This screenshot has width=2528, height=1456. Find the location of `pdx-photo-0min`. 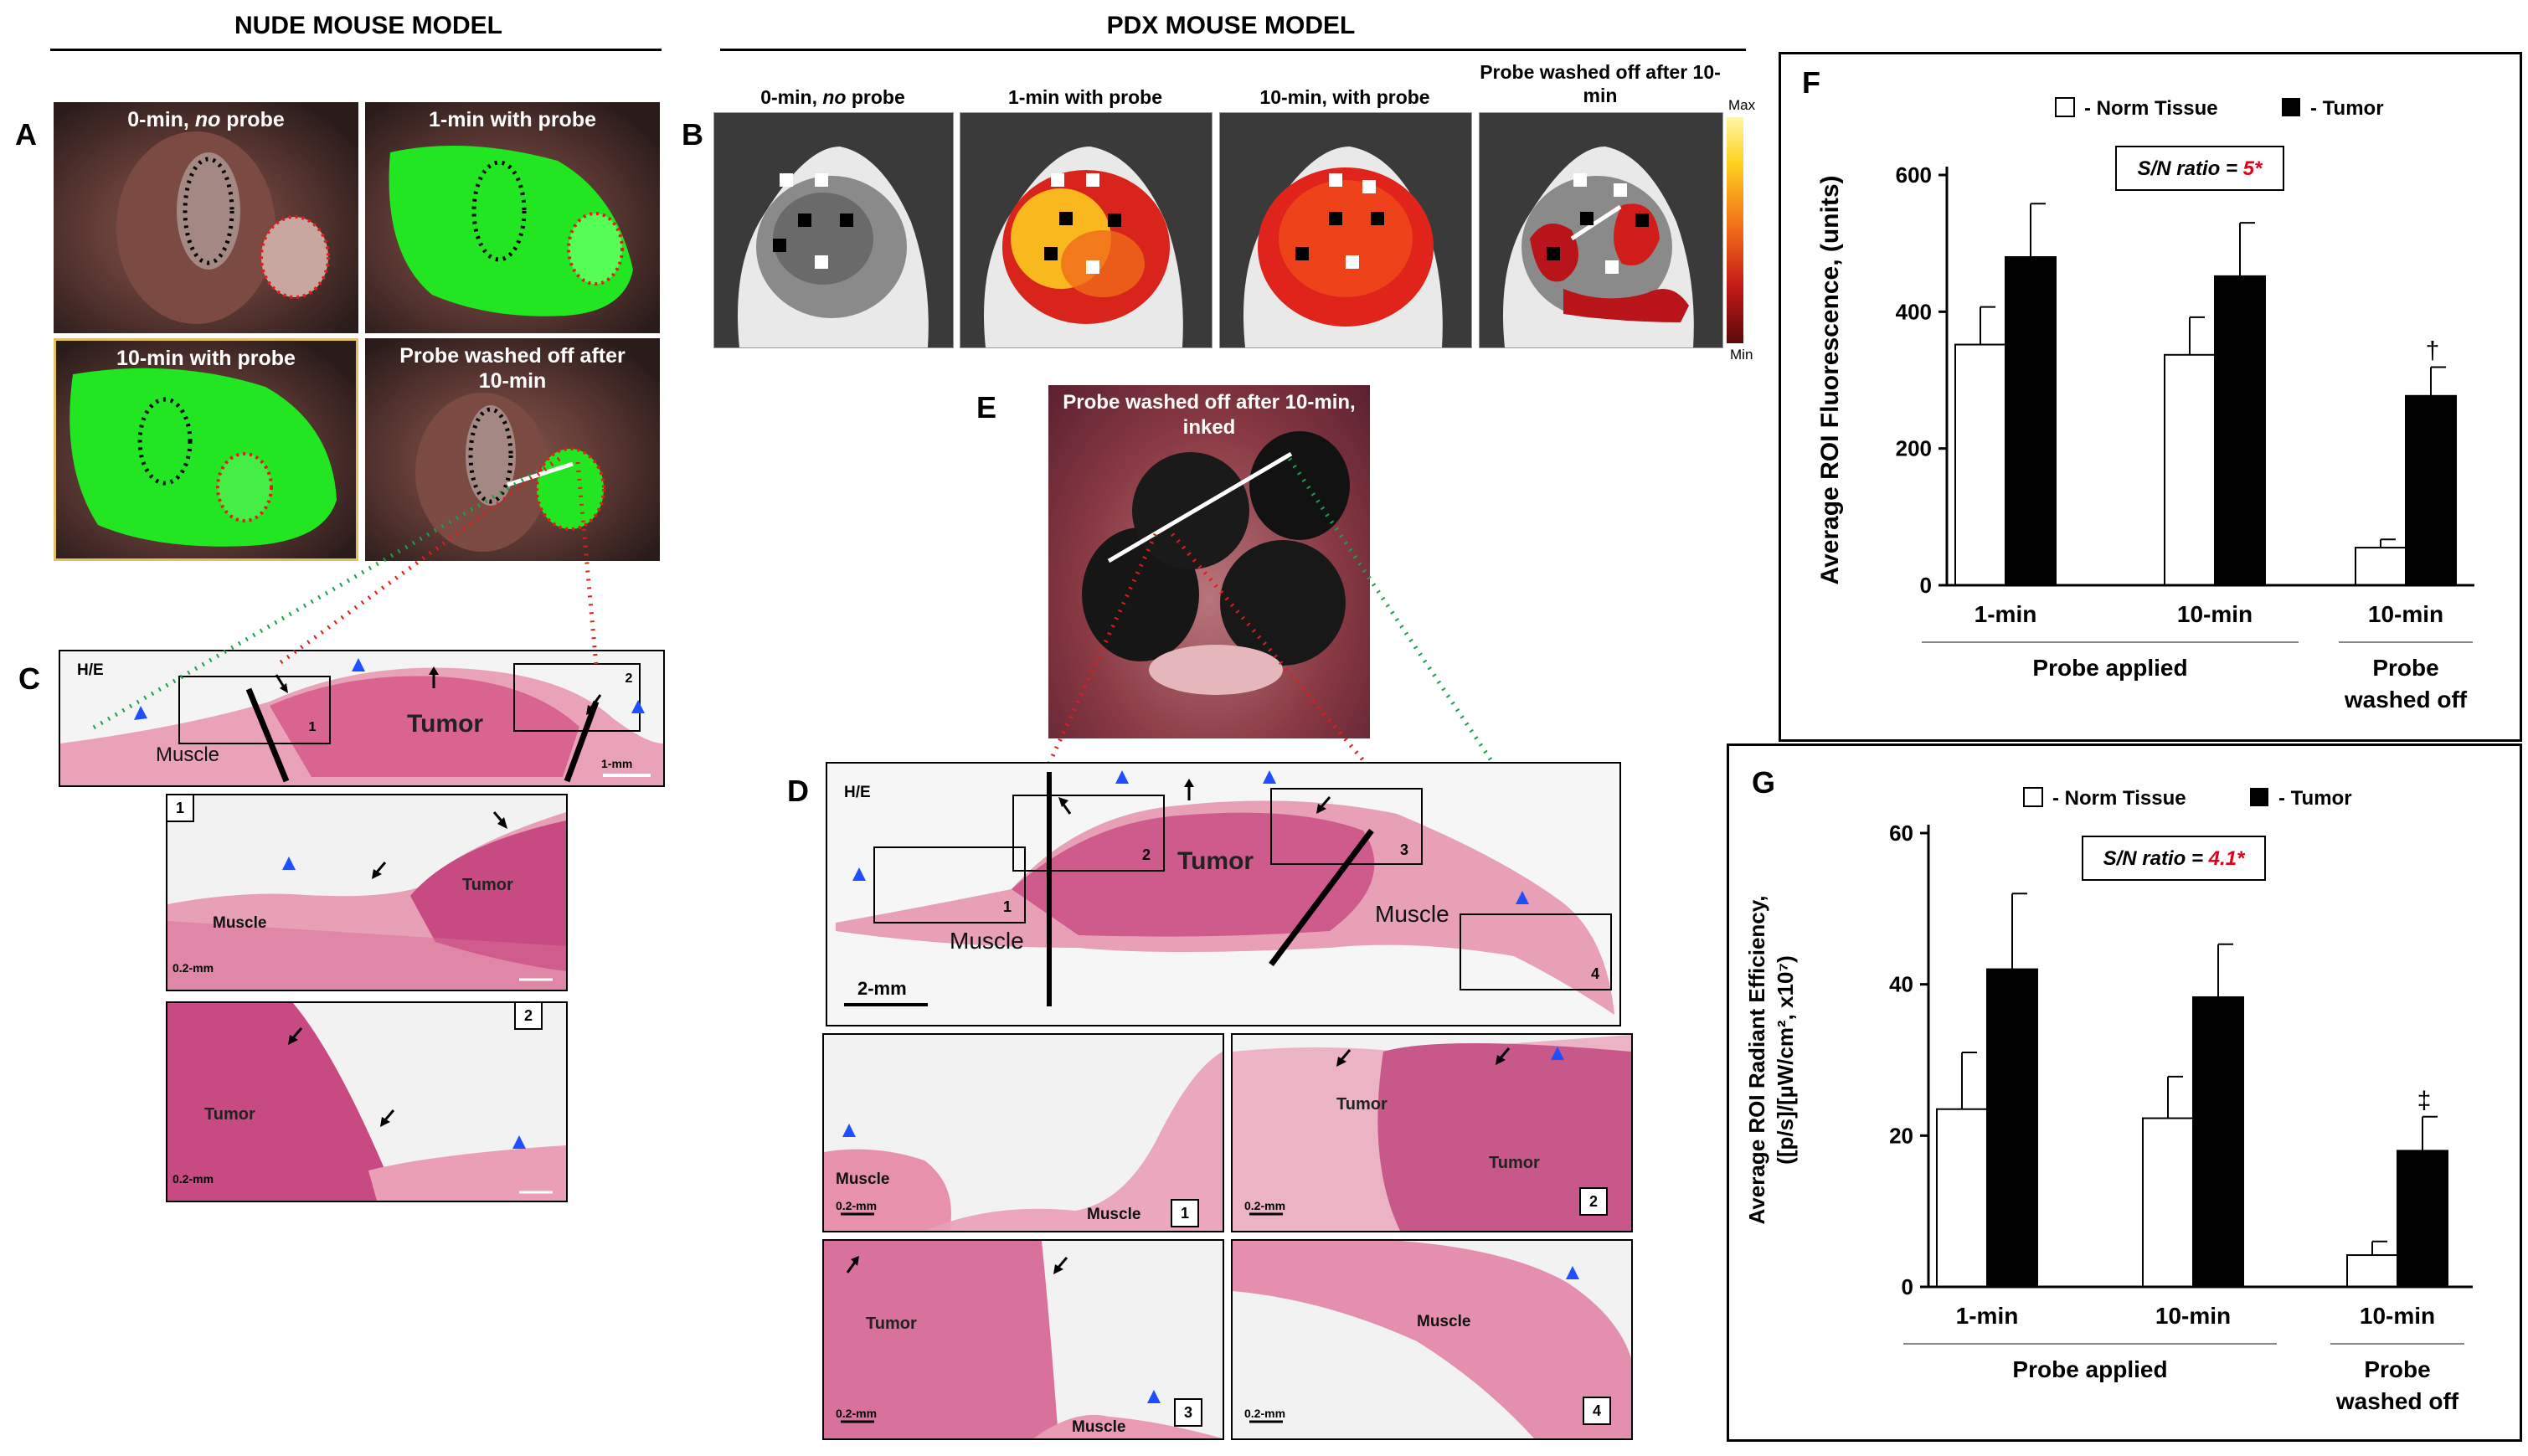

pdx-photo-0min is located at coordinates (833, 230).